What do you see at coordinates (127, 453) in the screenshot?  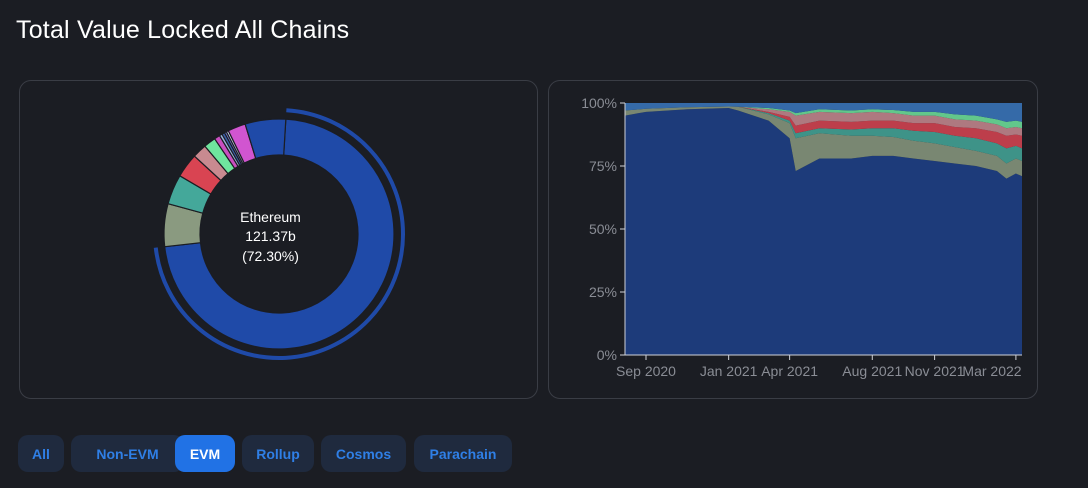 I see `filter-non-evm-button: Non-EVM` at bounding box center [127, 453].